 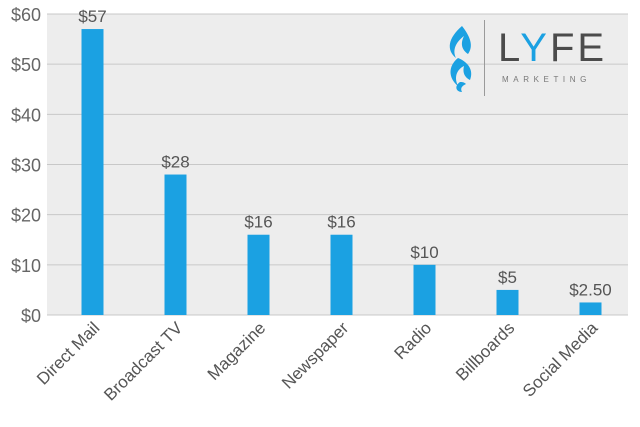 What do you see at coordinates (590, 289) in the screenshot?
I see `data-label: $2.50` at bounding box center [590, 289].